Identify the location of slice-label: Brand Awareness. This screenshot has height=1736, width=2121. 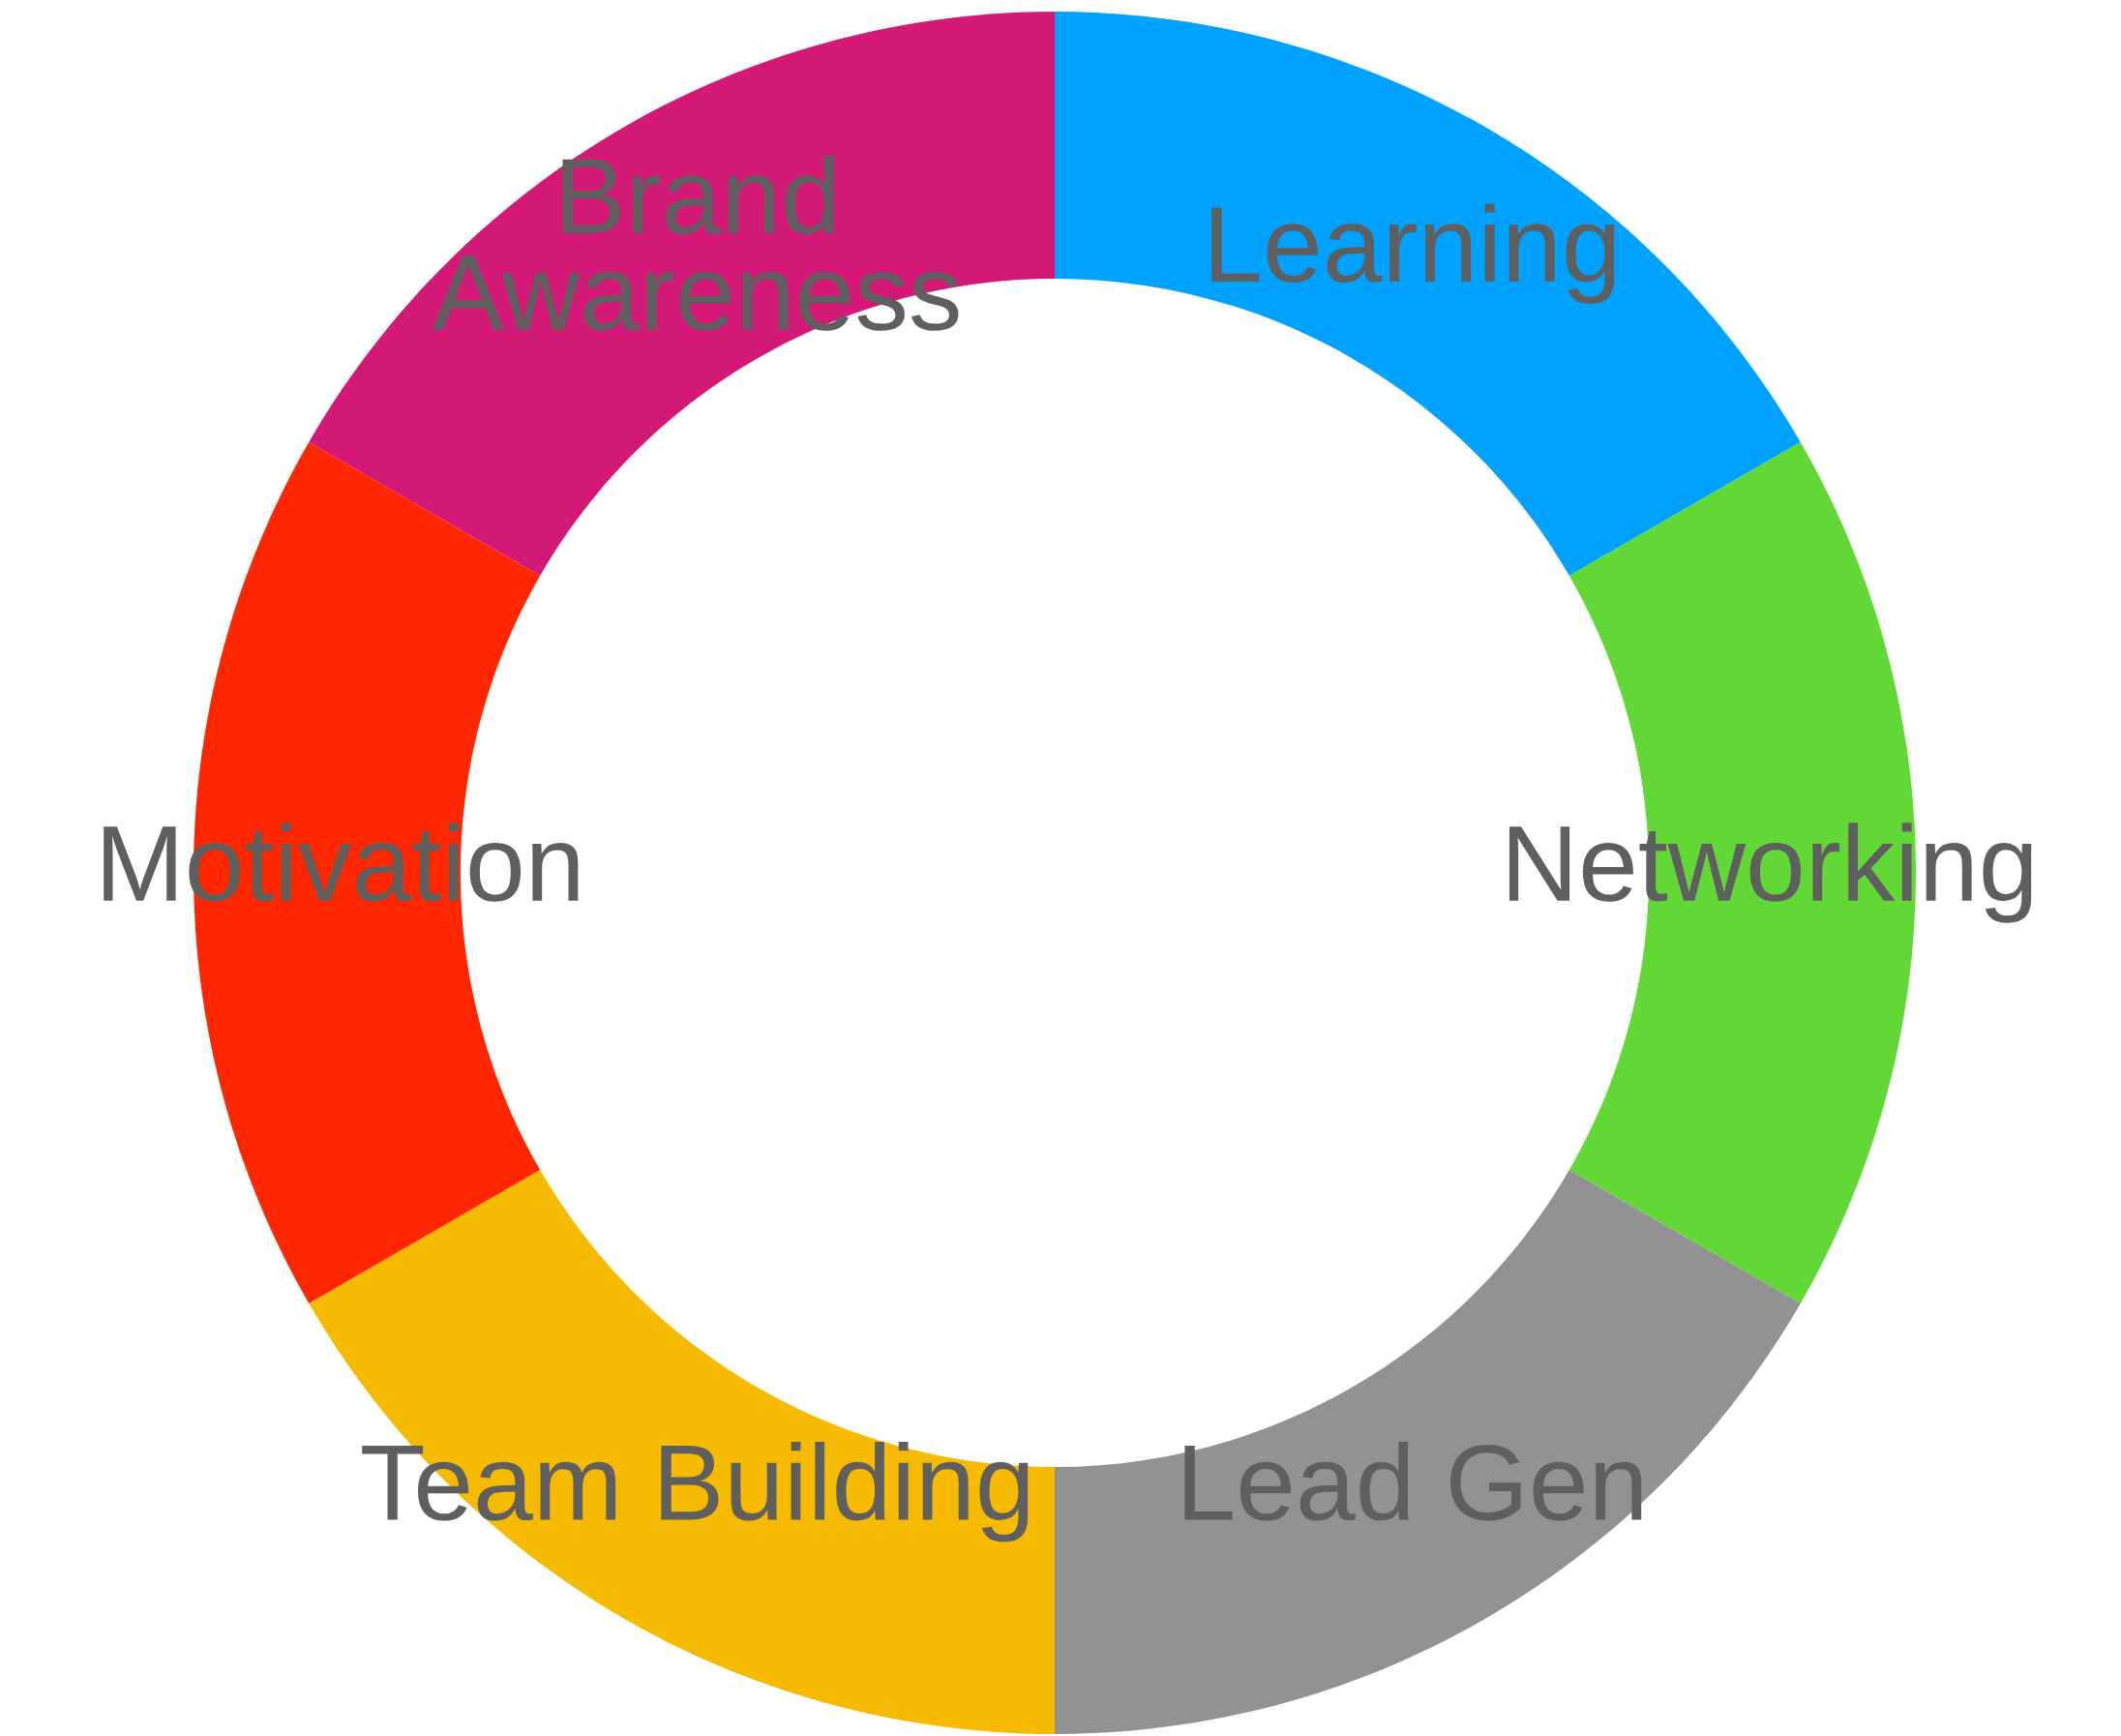
(696, 243).